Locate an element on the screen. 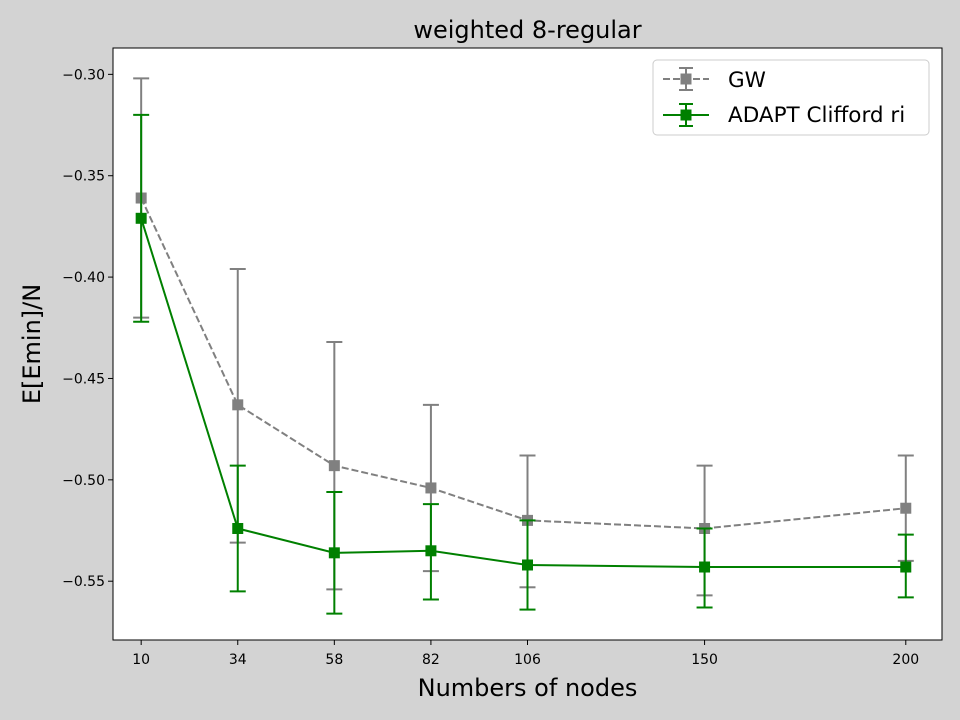  chart-title: weighted 8-regular is located at coordinates (527, 30).